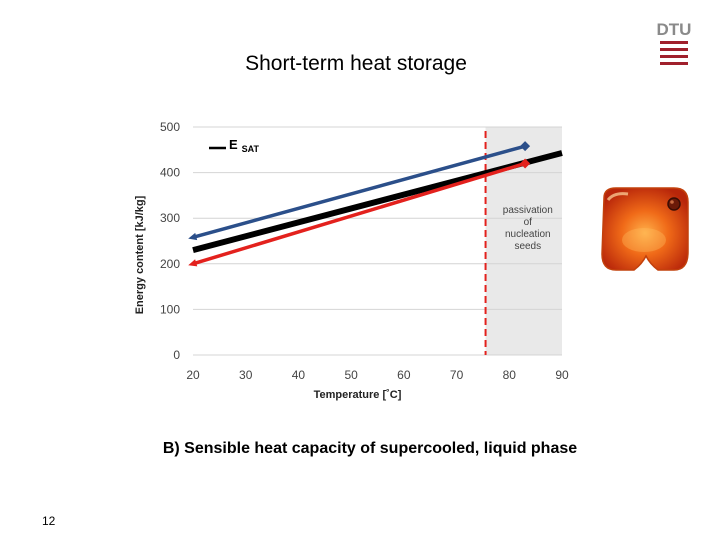  I want to click on x-tick-label: 30, so click(246, 375).